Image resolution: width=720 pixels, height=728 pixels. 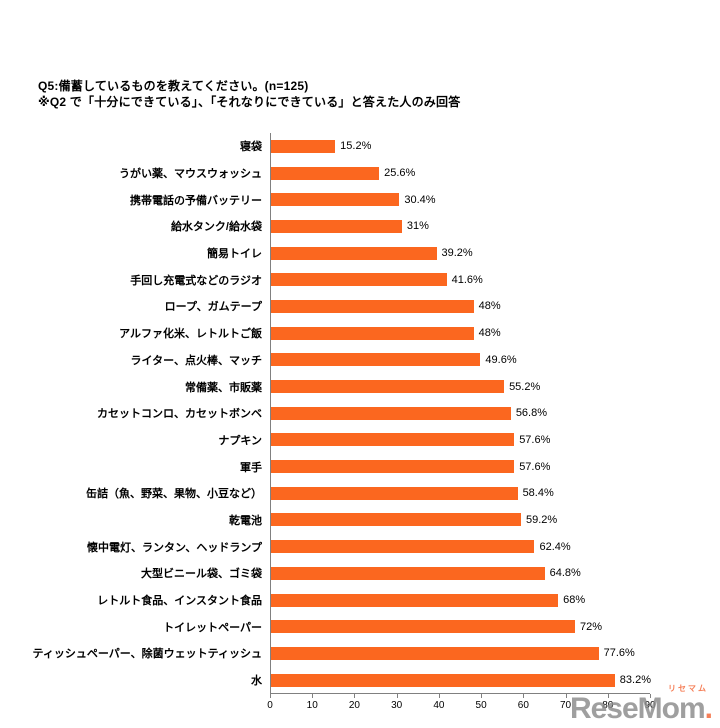 I want to click on plot-area: 30.4%, so click(x=460, y=200).